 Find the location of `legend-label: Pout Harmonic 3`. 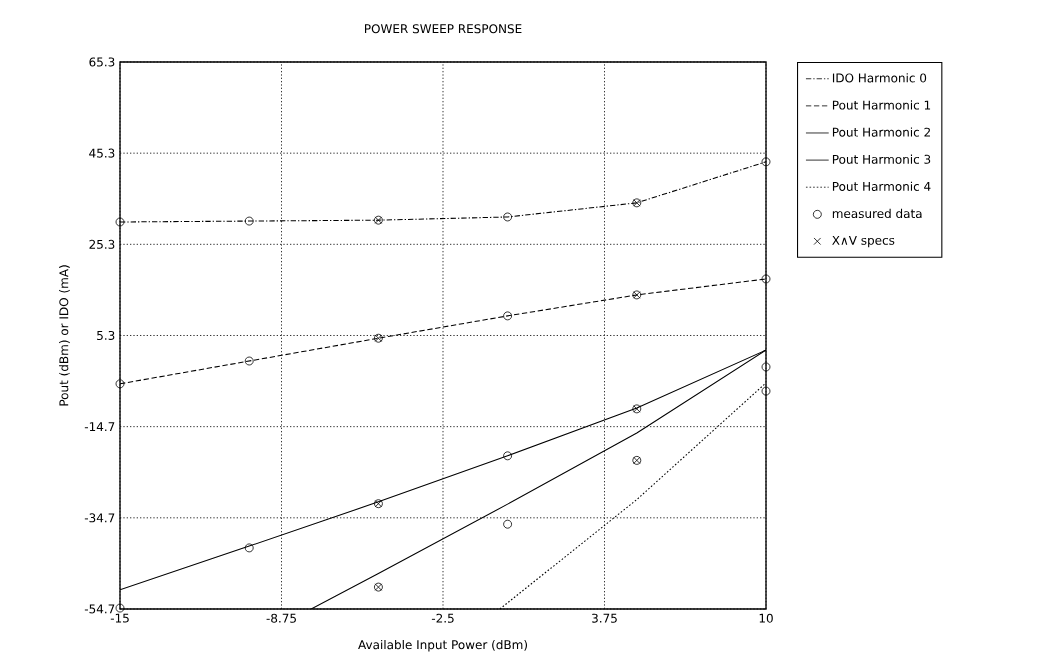

legend-label: Pout Harmonic 3 is located at coordinates (881, 159).